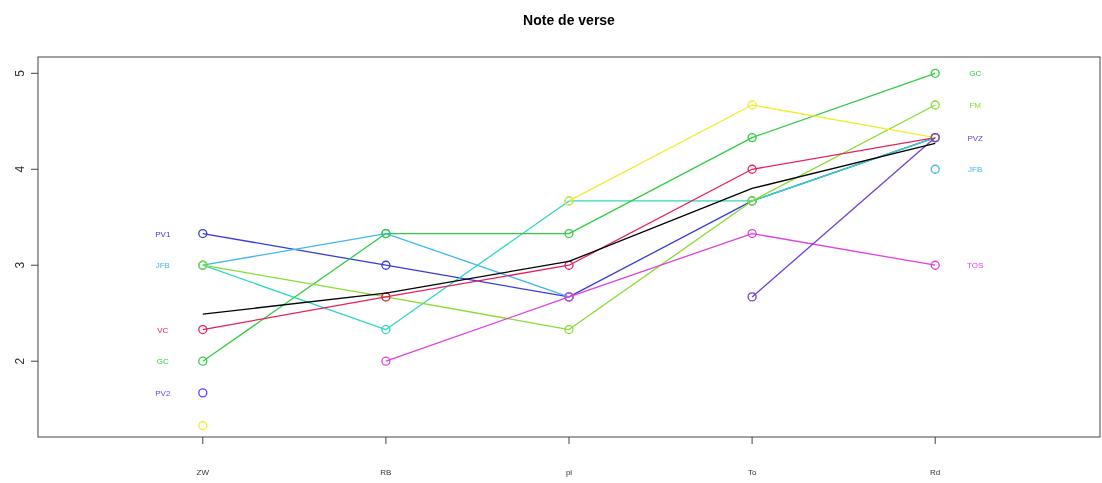 This screenshot has height=483, width=1102. I want to click on x-tick-label: ZW, so click(203, 472).